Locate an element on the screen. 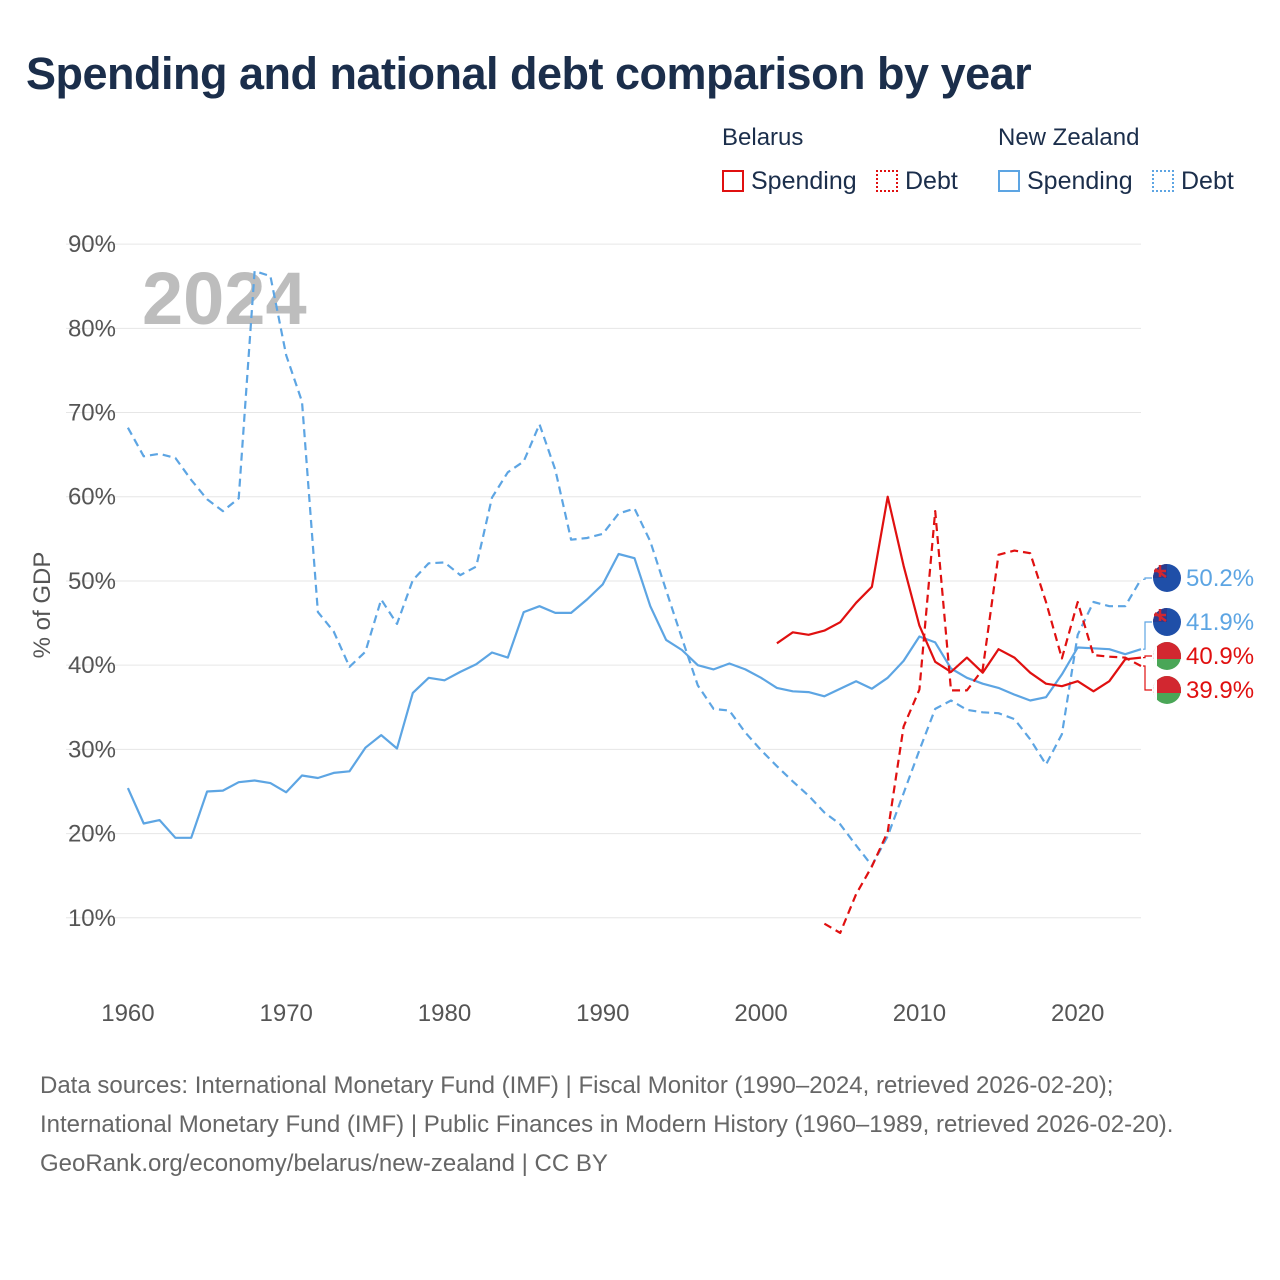 Image resolution: width=1280 pixels, height=1280 pixels. x-tick-label: 1990 is located at coordinates (602, 1013).